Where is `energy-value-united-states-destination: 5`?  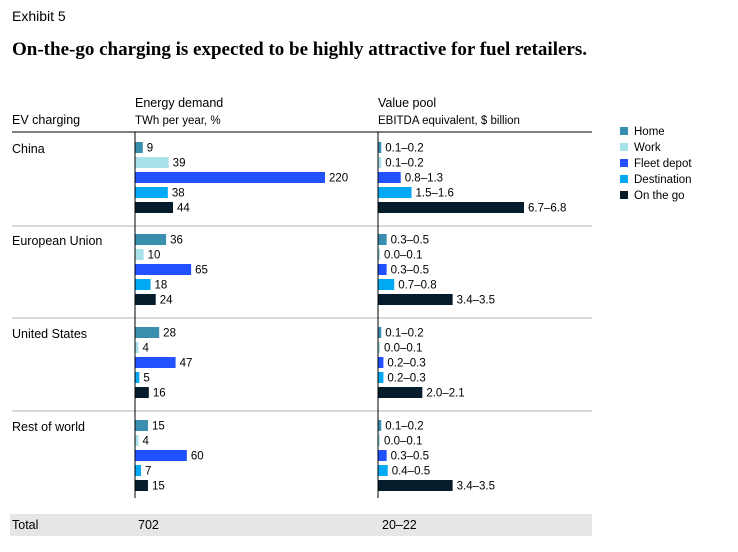
energy-value-united-states-destination: 5 is located at coordinates (146, 379).